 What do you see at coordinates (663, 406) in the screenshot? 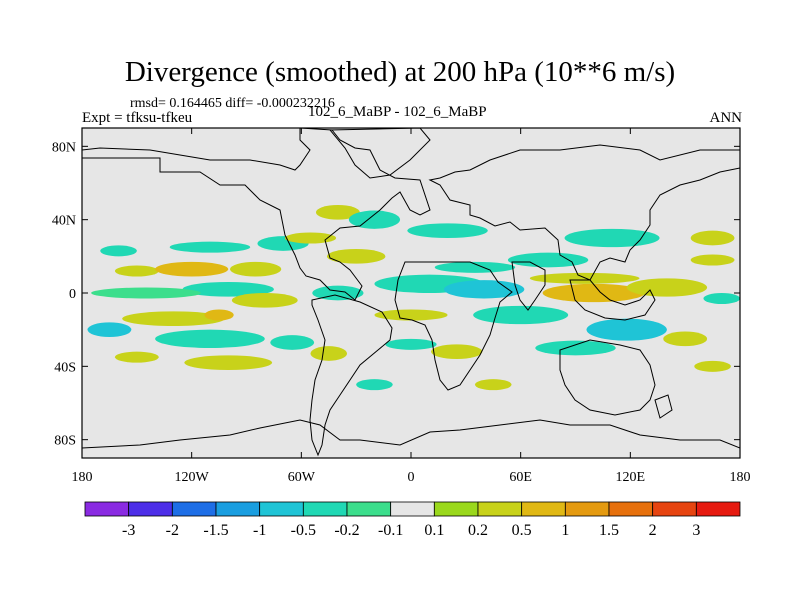
I see `coastline-new-zealand` at bounding box center [663, 406].